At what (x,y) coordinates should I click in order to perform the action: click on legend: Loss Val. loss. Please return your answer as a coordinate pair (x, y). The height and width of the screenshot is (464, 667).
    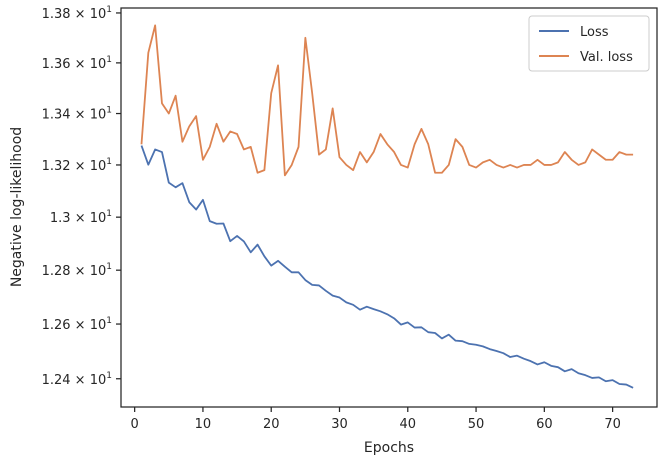
    Looking at the image, I should click on (589, 43).